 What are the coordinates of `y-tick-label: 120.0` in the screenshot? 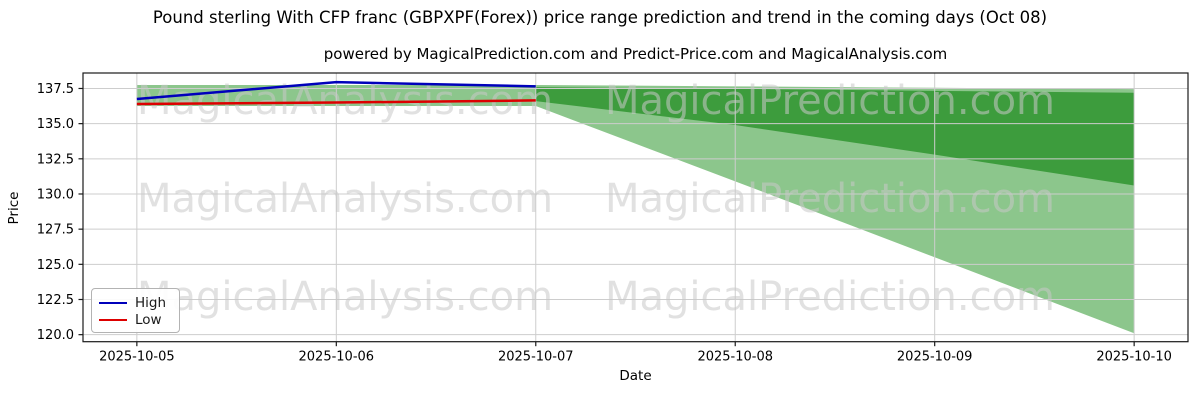 It's located at (55, 335).